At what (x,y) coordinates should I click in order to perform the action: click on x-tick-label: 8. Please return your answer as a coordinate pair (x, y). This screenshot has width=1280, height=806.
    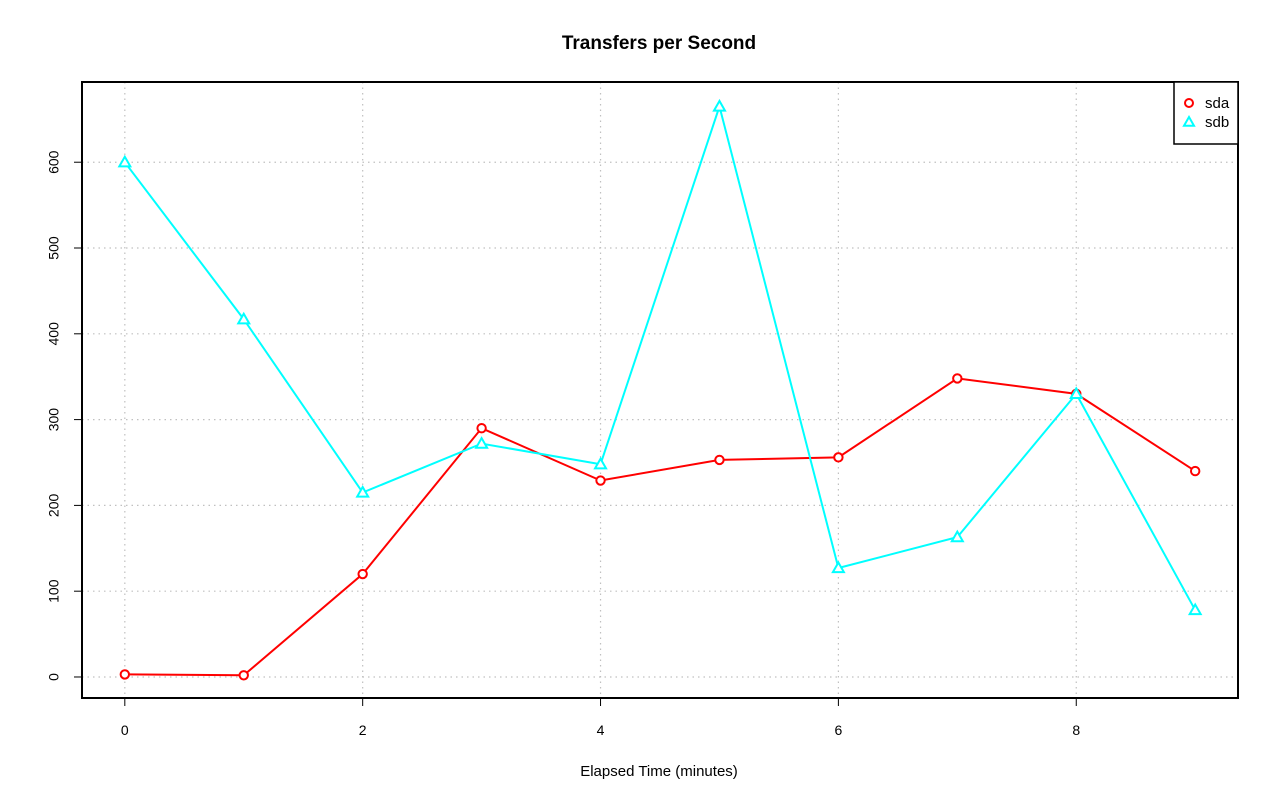
    Looking at the image, I should click on (1076, 730).